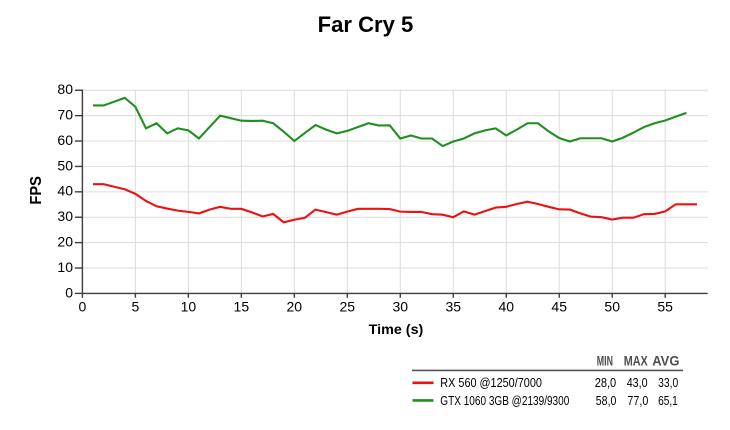  What do you see at coordinates (242, 307) in the screenshot?
I see `svg-text: 15` at bounding box center [242, 307].